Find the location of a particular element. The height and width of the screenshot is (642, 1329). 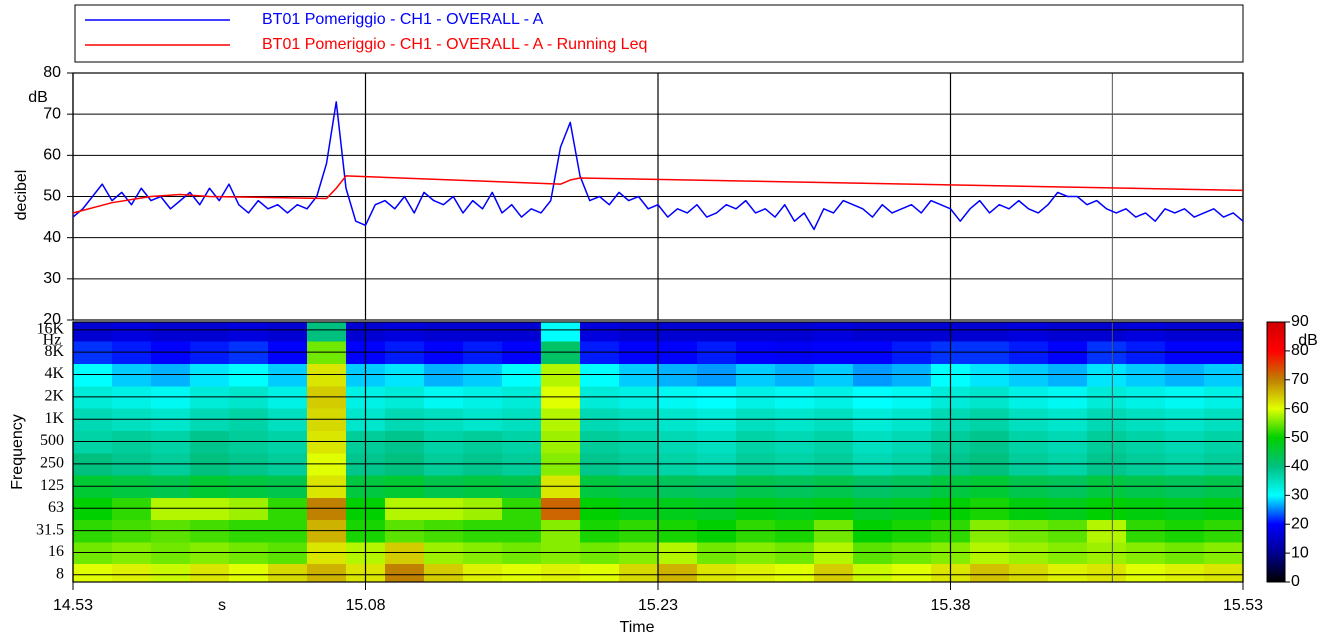

y-tick-label: 250 is located at coordinates (52, 463).